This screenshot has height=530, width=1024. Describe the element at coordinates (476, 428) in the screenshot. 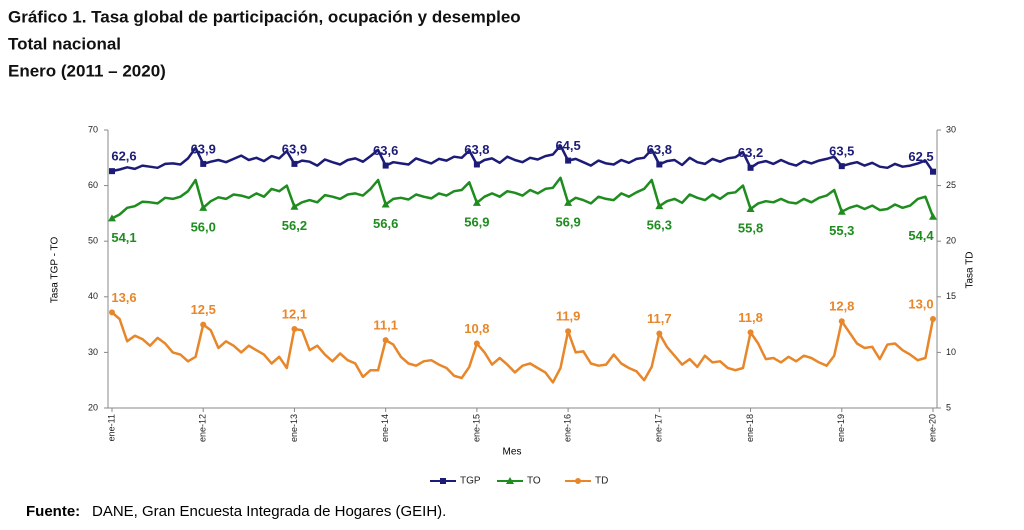

I see `x-tick-label: ene-15` at that location.